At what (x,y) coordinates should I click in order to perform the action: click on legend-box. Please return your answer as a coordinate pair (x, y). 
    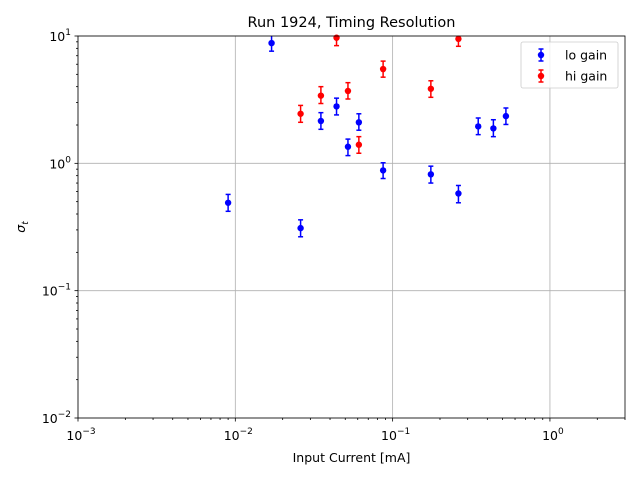
    Looking at the image, I should click on (569, 65).